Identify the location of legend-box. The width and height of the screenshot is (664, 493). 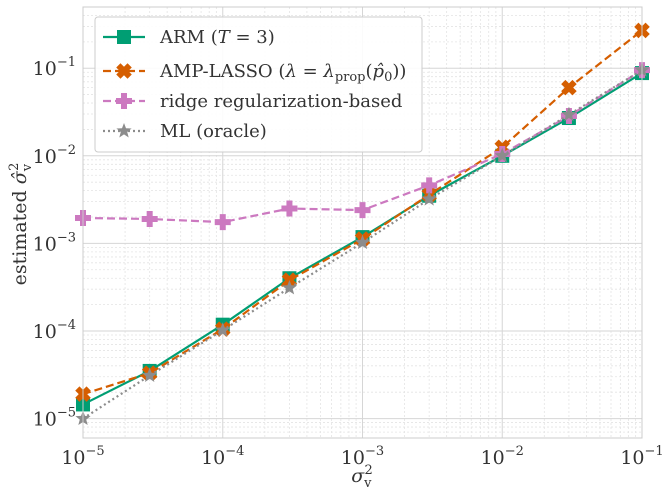
(258, 84).